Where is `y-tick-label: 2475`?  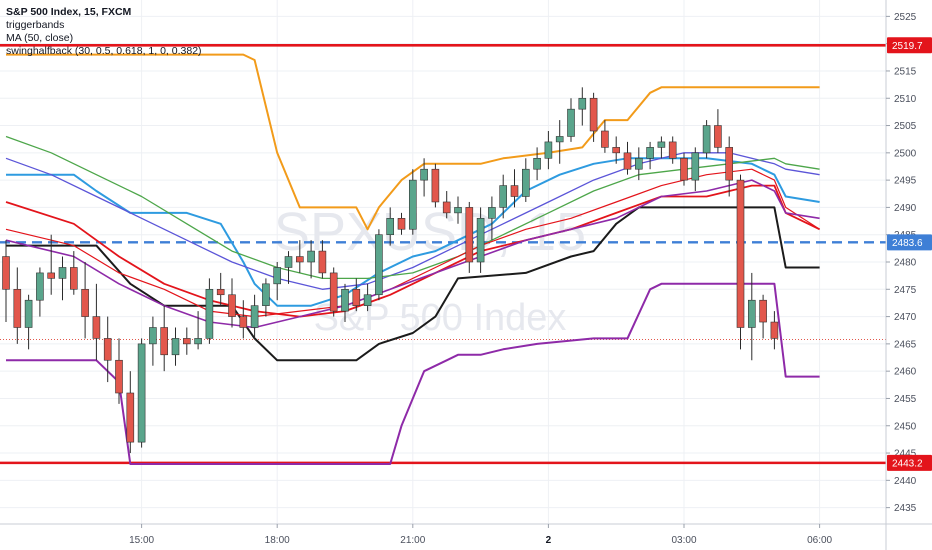
y-tick-label: 2475 is located at coordinates (905, 290).